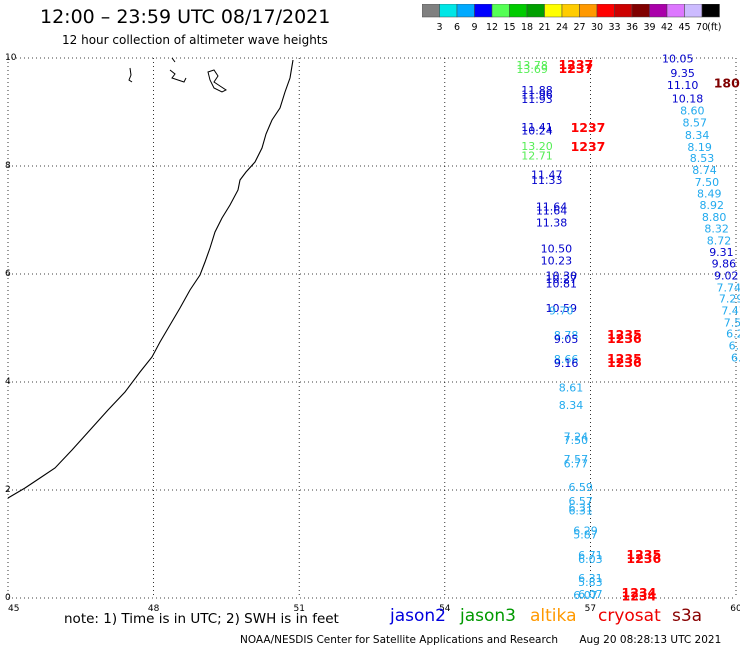 Image resolution: width=740 pixels, height=650 pixels. I want to click on legend-jason3: jason3, so click(488, 616).